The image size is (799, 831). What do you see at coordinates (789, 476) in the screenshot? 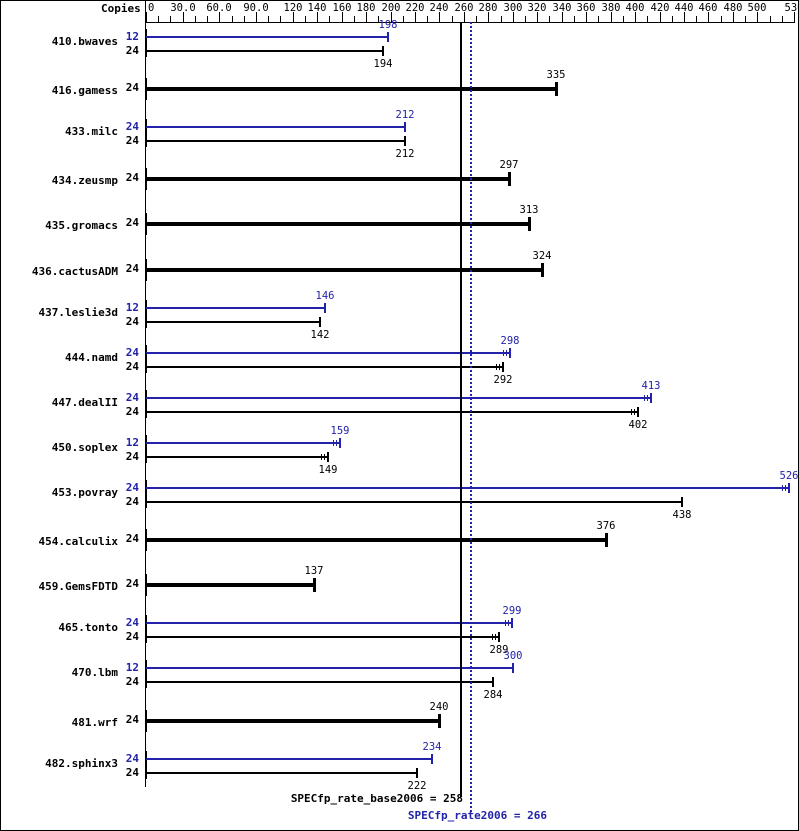
I see `bar-value-label-peak: 526` at bounding box center [789, 476].